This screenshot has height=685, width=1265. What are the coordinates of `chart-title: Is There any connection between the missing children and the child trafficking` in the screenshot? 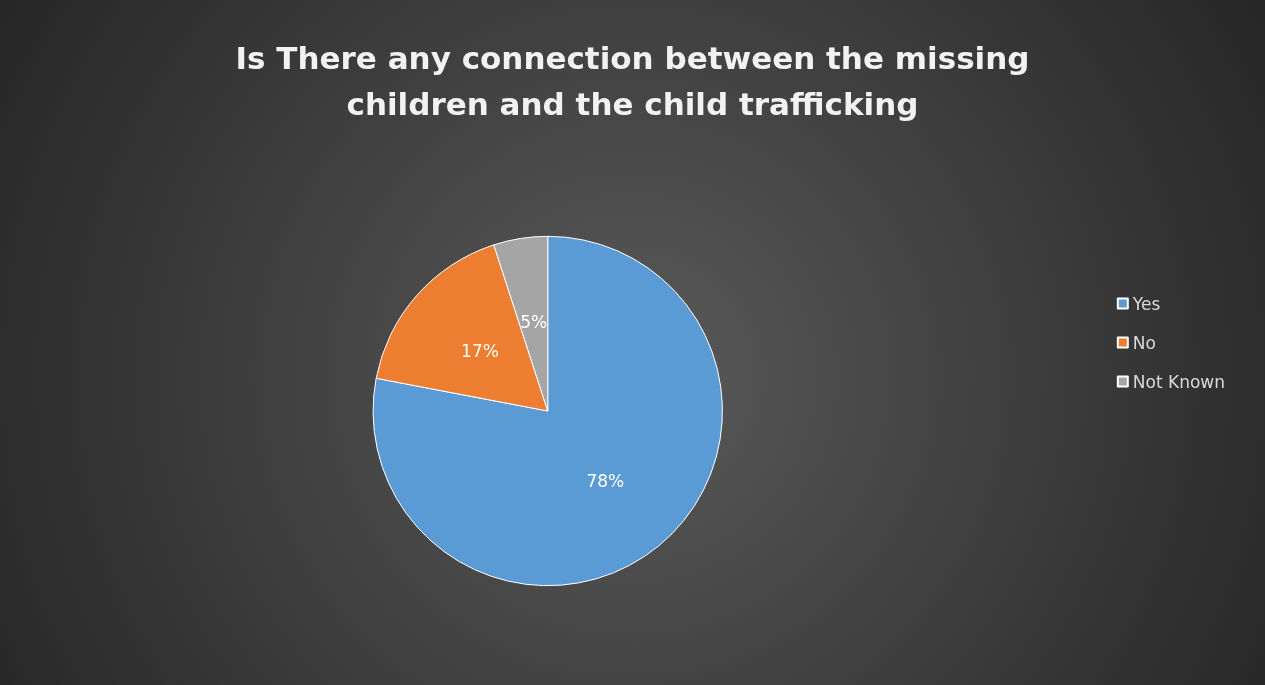 It's located at (632, 81).